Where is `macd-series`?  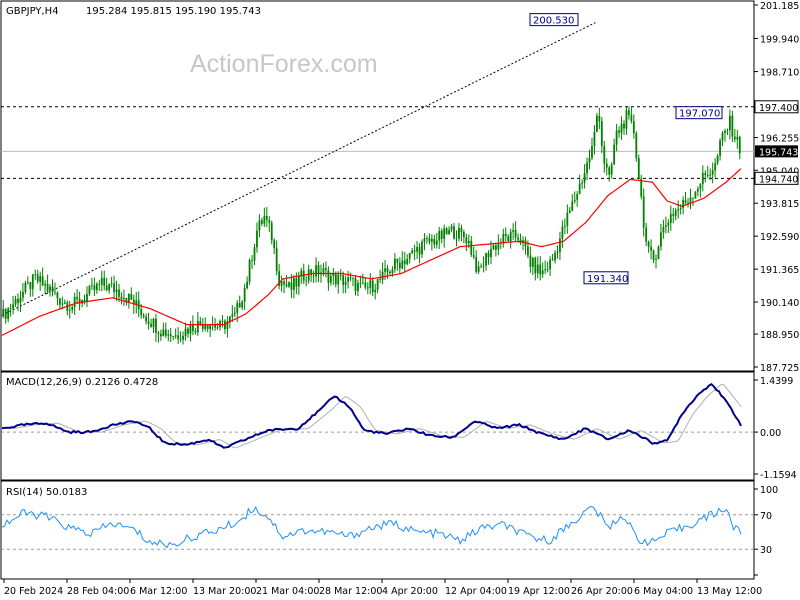
macd-series is located at coordinates (377, 415).